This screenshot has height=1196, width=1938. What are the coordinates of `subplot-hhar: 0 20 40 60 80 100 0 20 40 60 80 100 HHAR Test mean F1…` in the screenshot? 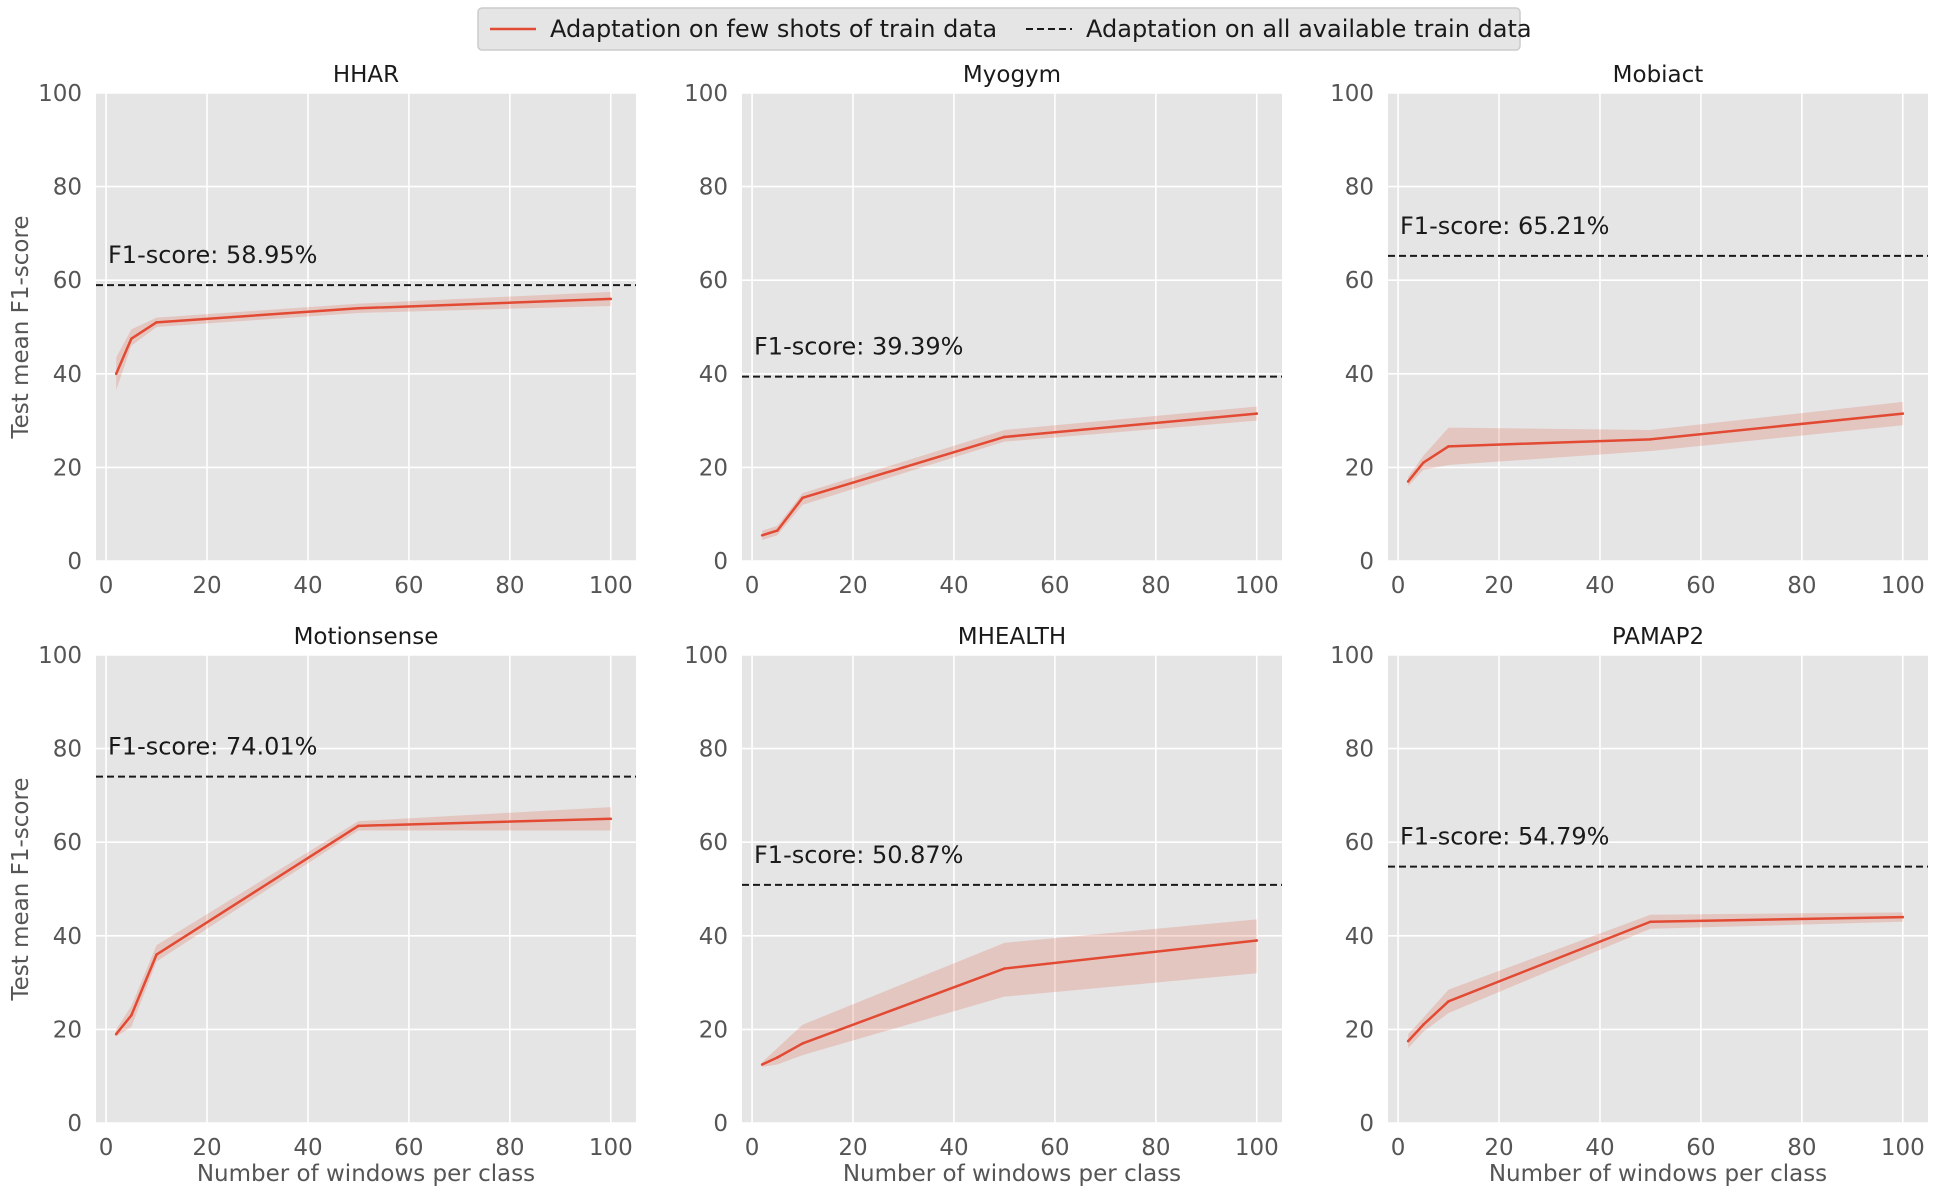 It's located at (322, 330).